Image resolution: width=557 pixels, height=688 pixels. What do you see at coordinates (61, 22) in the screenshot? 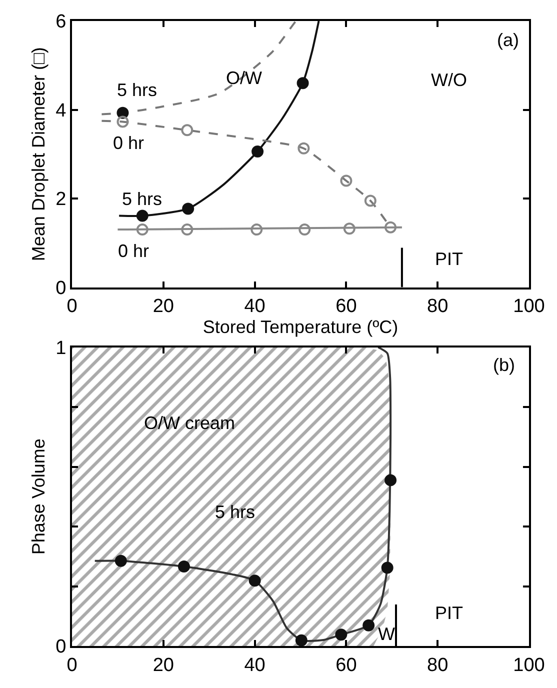
I see `y-tick-label: 6` at bounding box center [61, 22].